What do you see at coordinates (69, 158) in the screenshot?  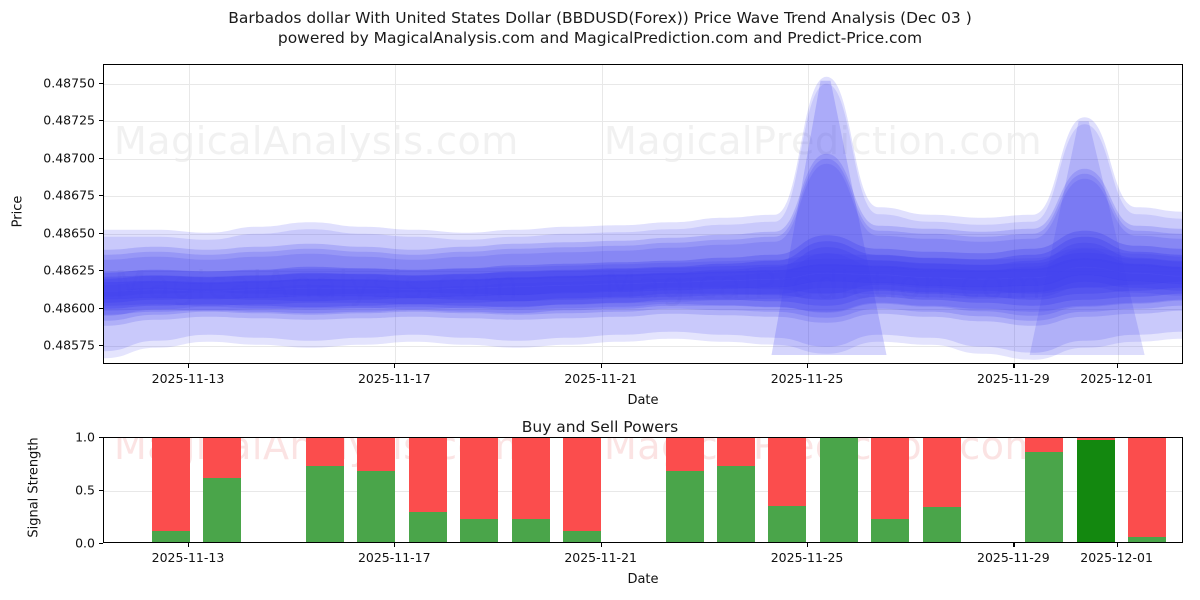 I see `price-y-tick-label: 0.48700` at bounding box center [69, 158].